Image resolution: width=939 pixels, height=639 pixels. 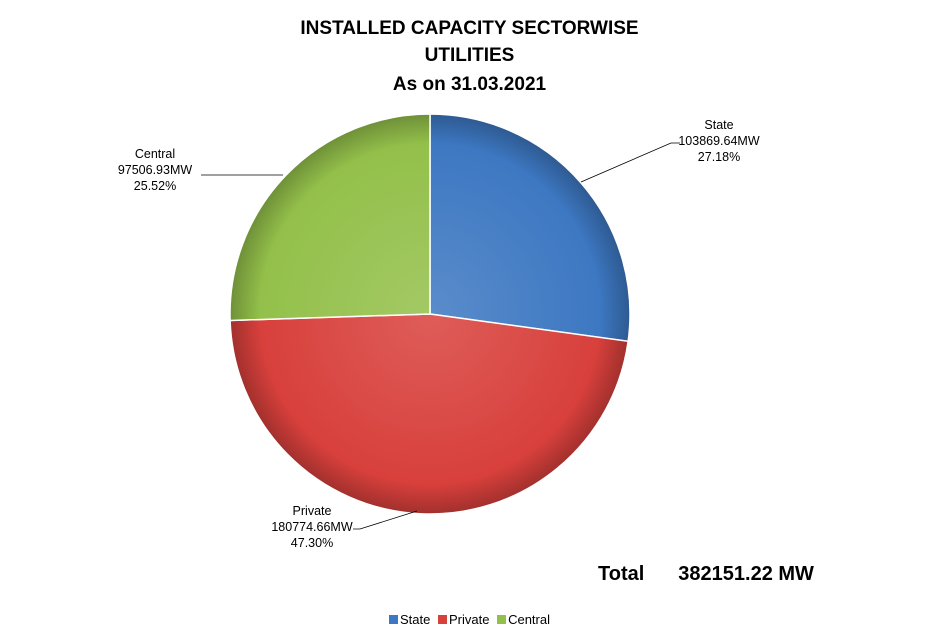 What do you see at coordinates (155, 186) in the screenshot?
I see `label-percent: 25.52%` at bounding box center [155, 186].